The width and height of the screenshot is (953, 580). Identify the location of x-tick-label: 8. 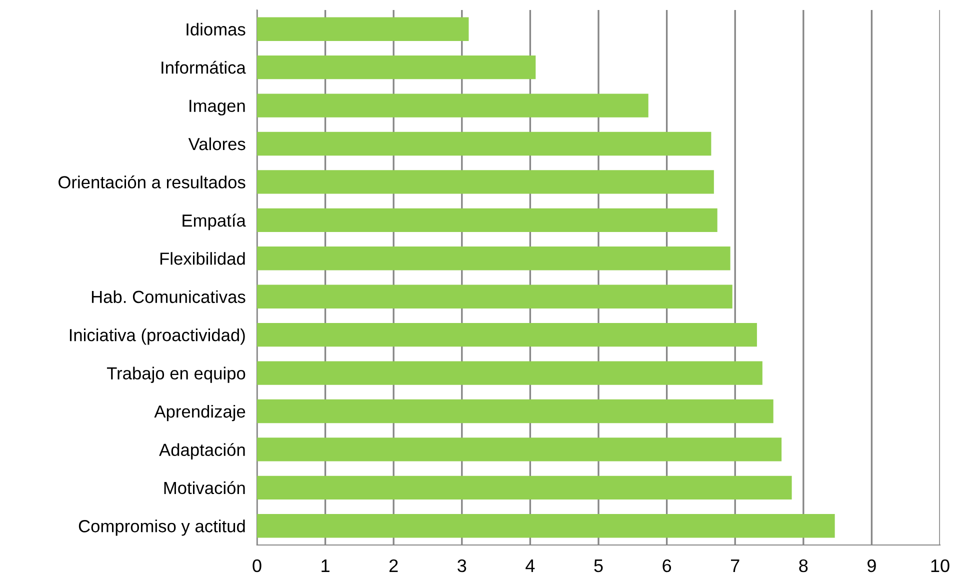
(803, 565).